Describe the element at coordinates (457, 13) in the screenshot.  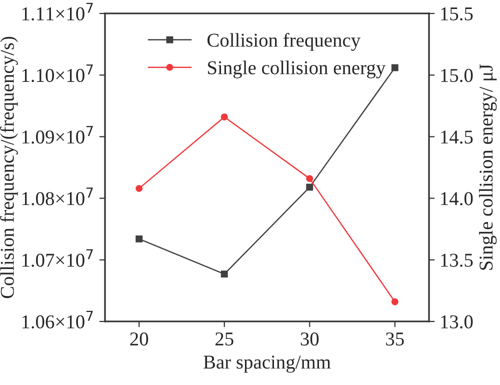
I see `y2-tick-label: 15.5` at that location.